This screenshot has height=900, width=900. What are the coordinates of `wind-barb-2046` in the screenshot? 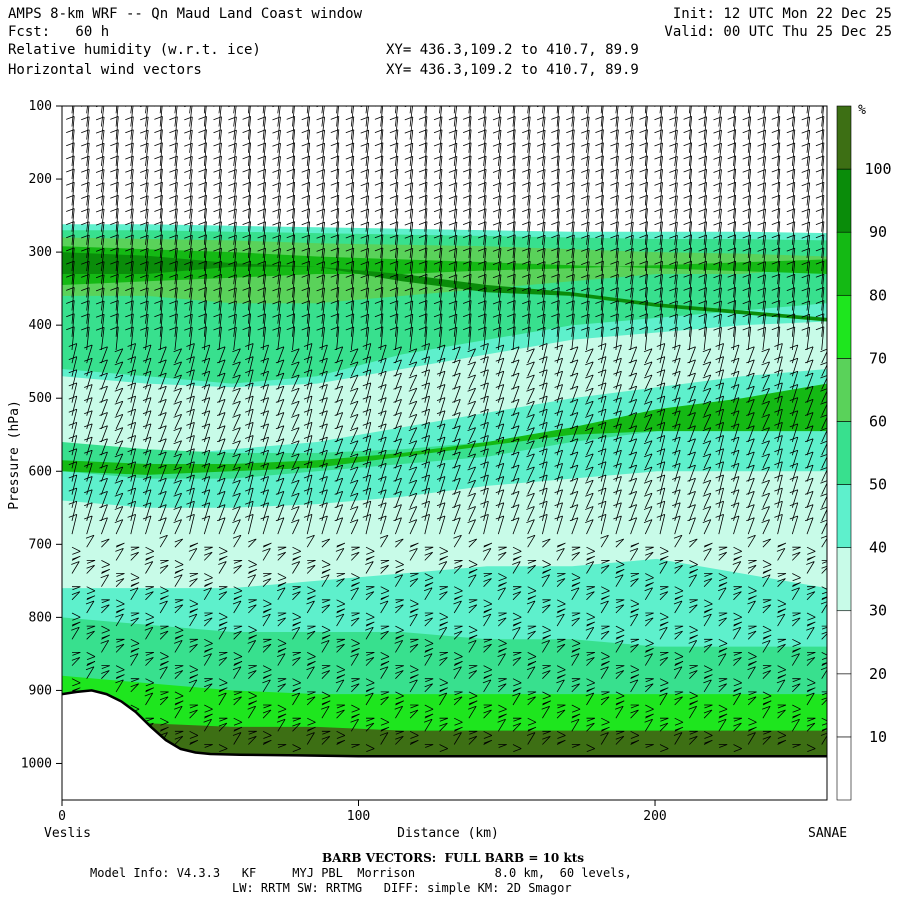 It's located at (679, 598).